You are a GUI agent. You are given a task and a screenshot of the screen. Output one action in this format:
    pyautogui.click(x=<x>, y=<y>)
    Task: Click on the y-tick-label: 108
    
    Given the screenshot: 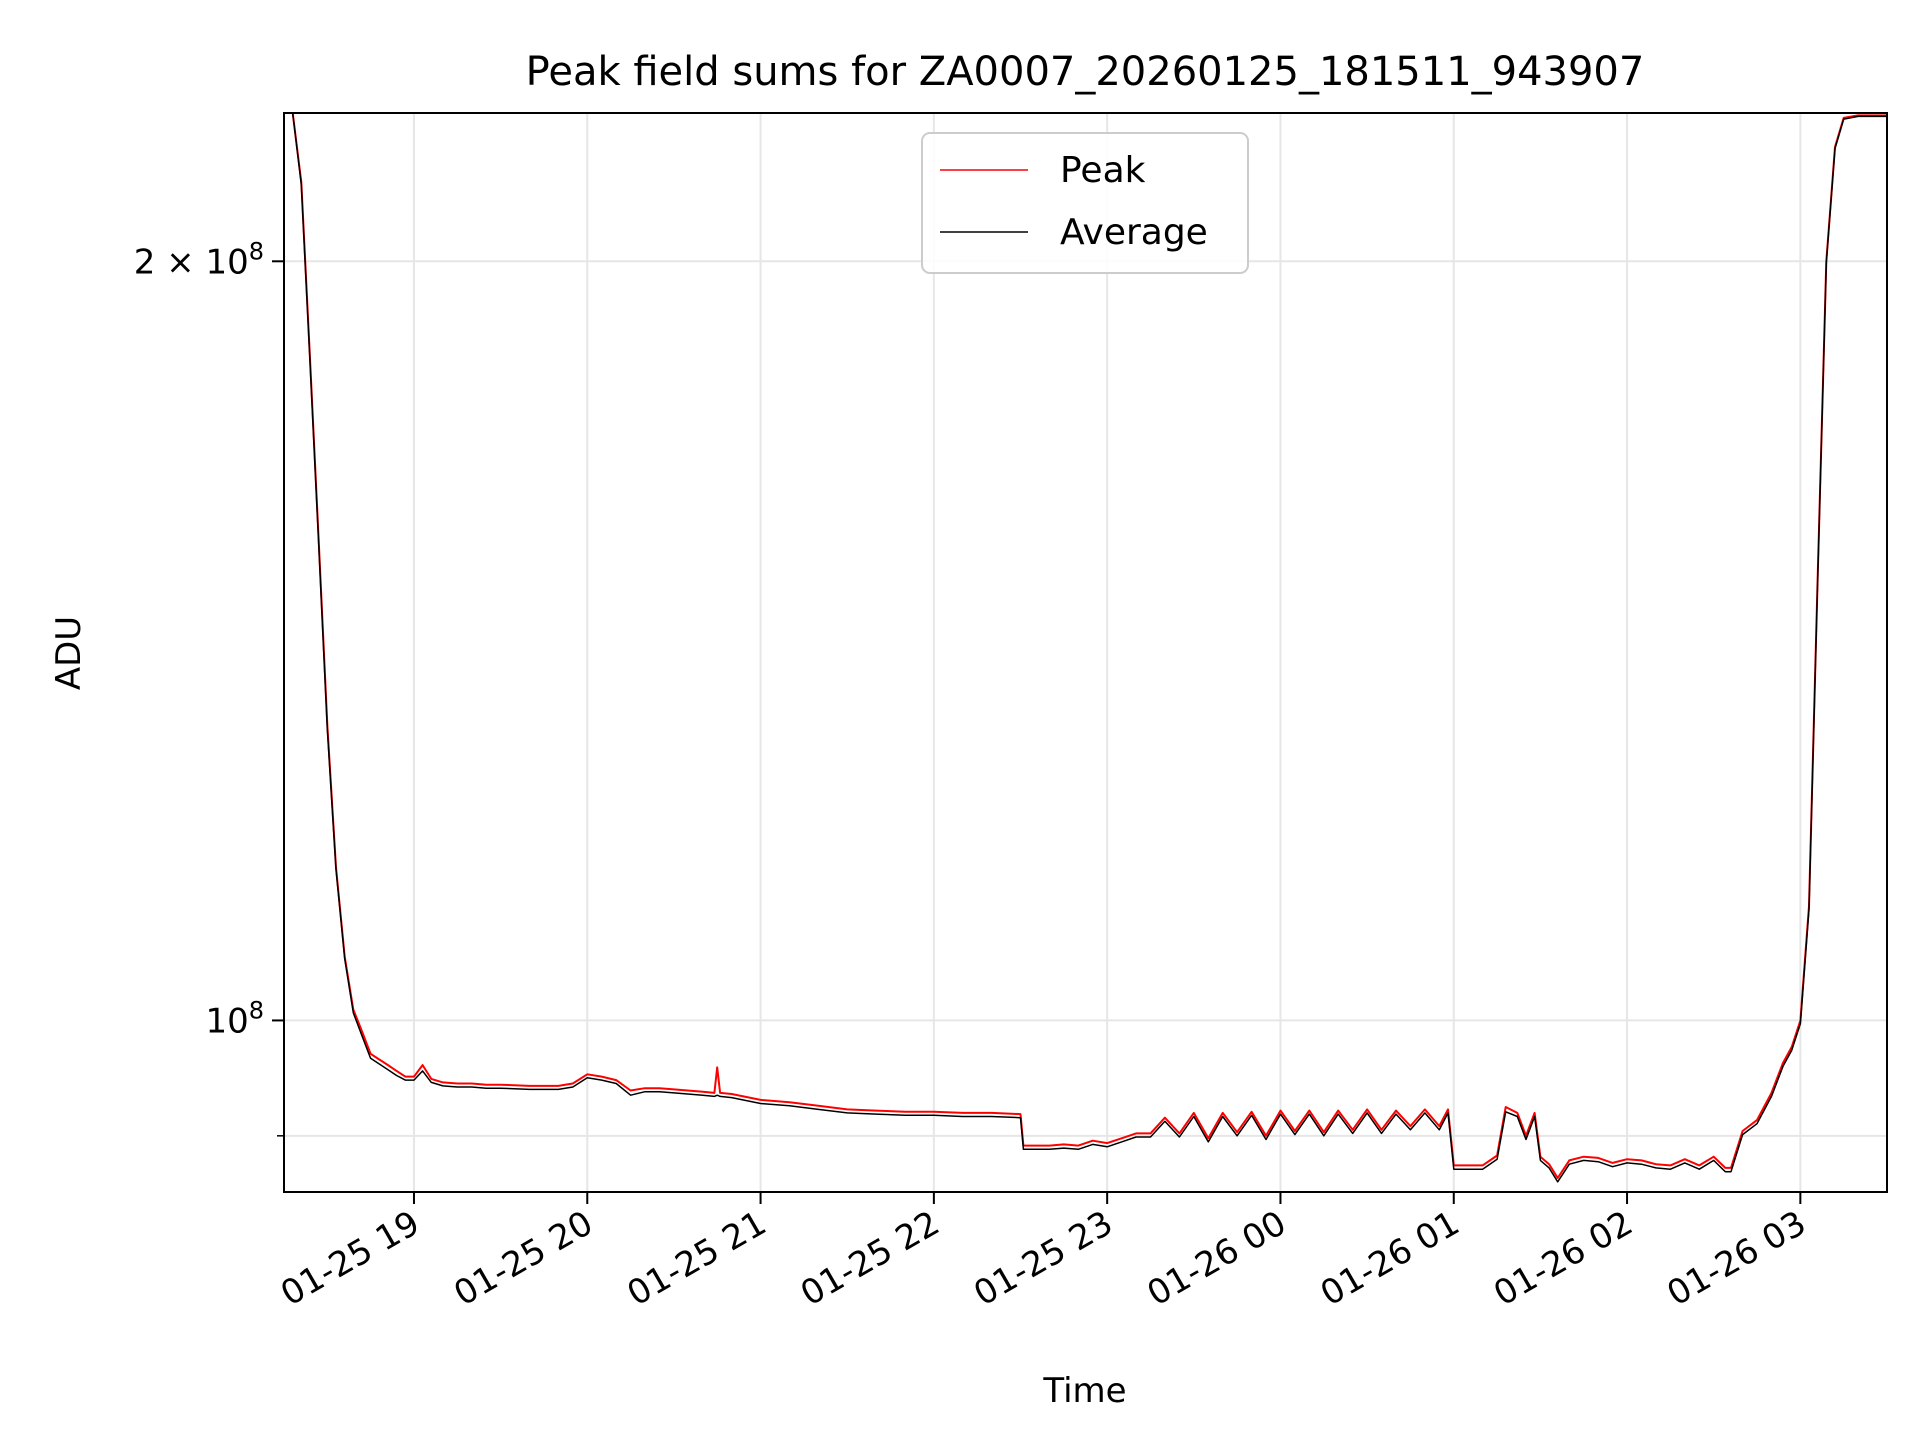 What is the action you would take?
    pyautogui.click(x=234, y=1018)
    